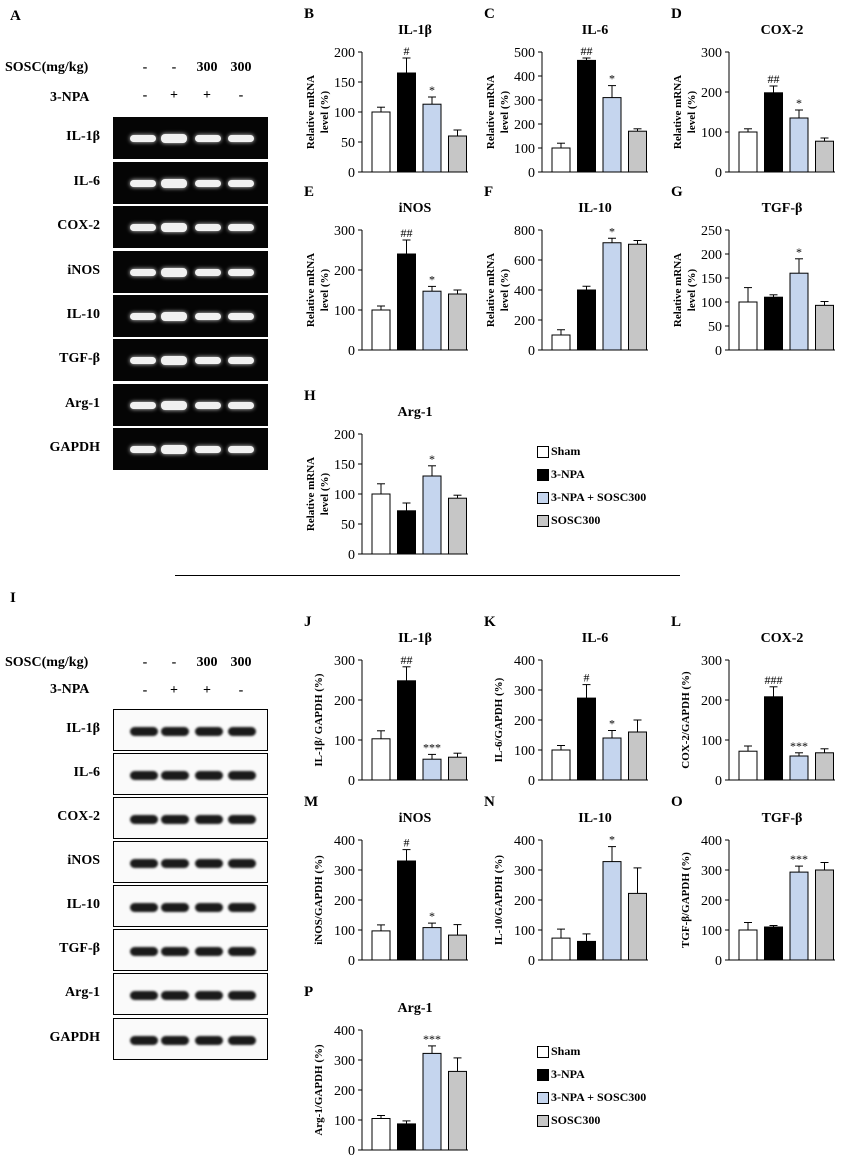 The height and width of the screenshot is (1168, 865). Describe the element at coordinates (309, 14) in the screenshot. I see `panel-label: B` at that location.